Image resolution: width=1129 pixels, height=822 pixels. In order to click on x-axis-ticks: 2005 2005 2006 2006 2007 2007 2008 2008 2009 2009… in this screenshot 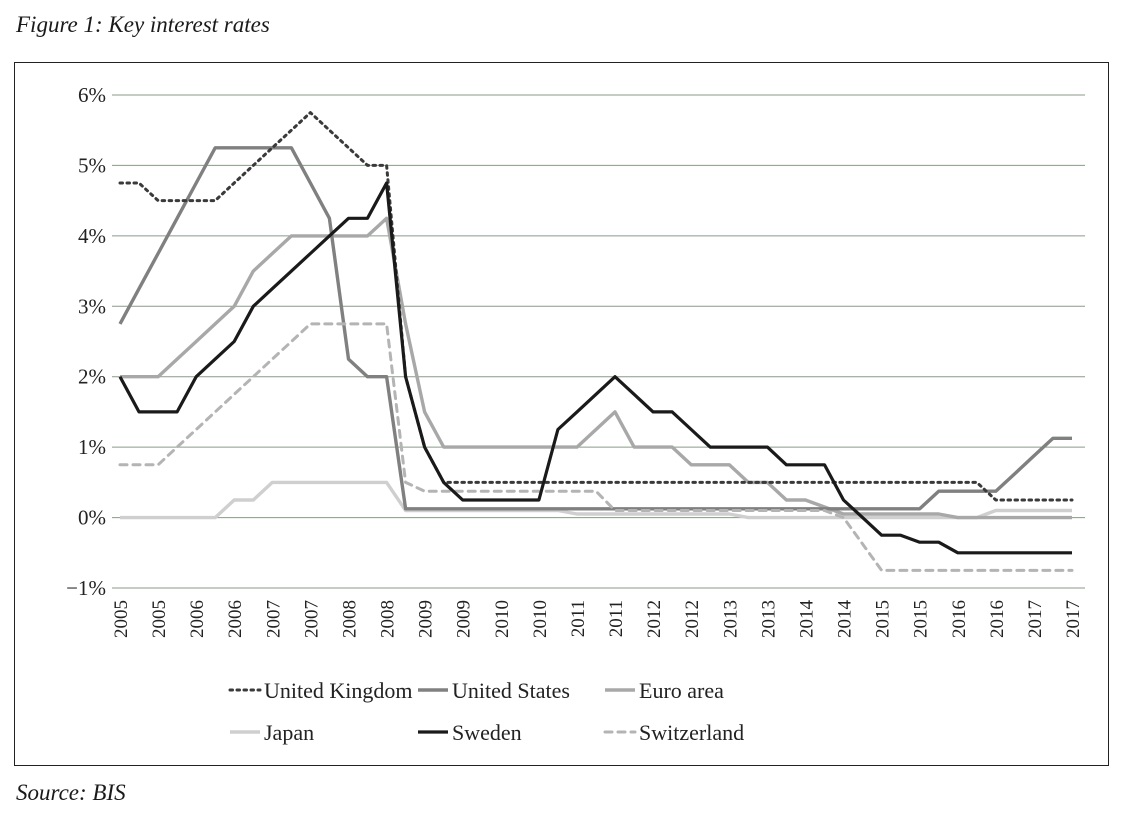, I will do `click(597, 619)`.